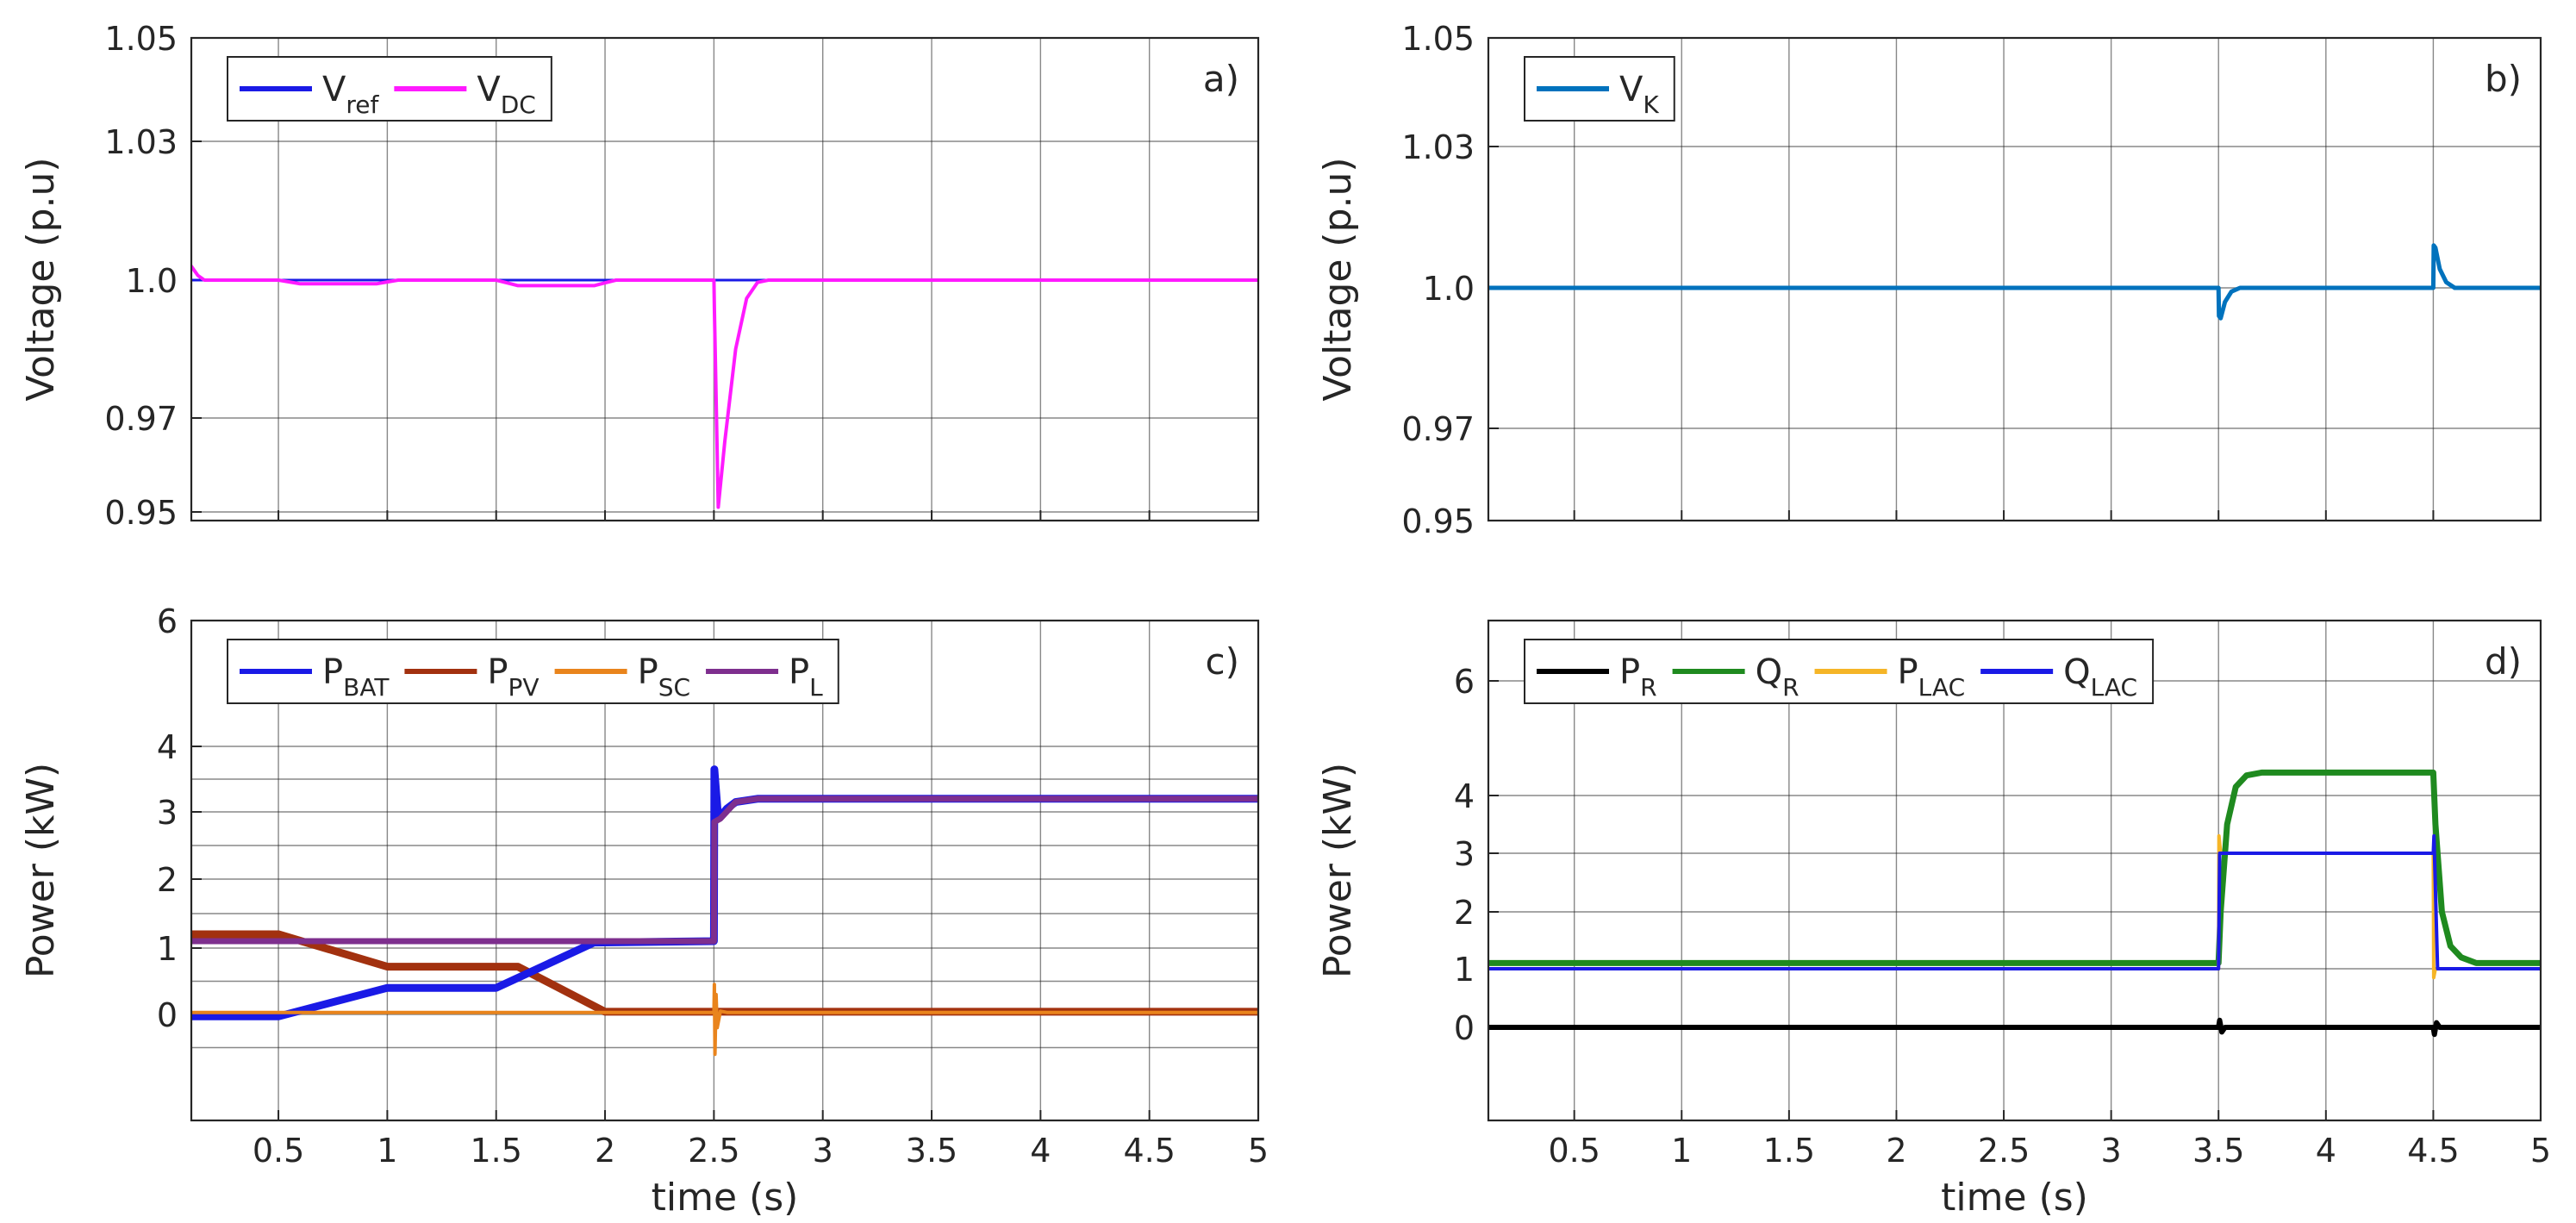 The height and width of the screenshot is (1223, 2576). I want to click on legend-entry: VK, so click(1639, 95).